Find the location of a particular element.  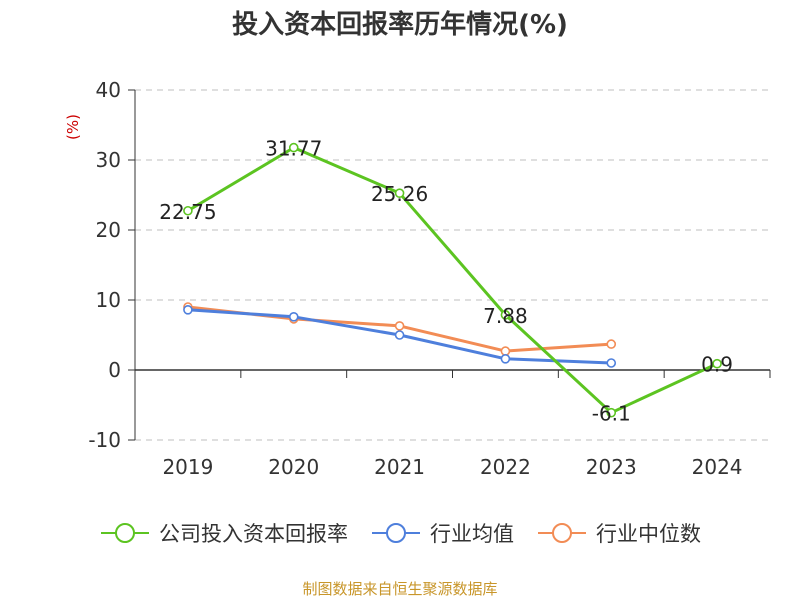

data-label: 0.9 is located at coordinates (717, 365).